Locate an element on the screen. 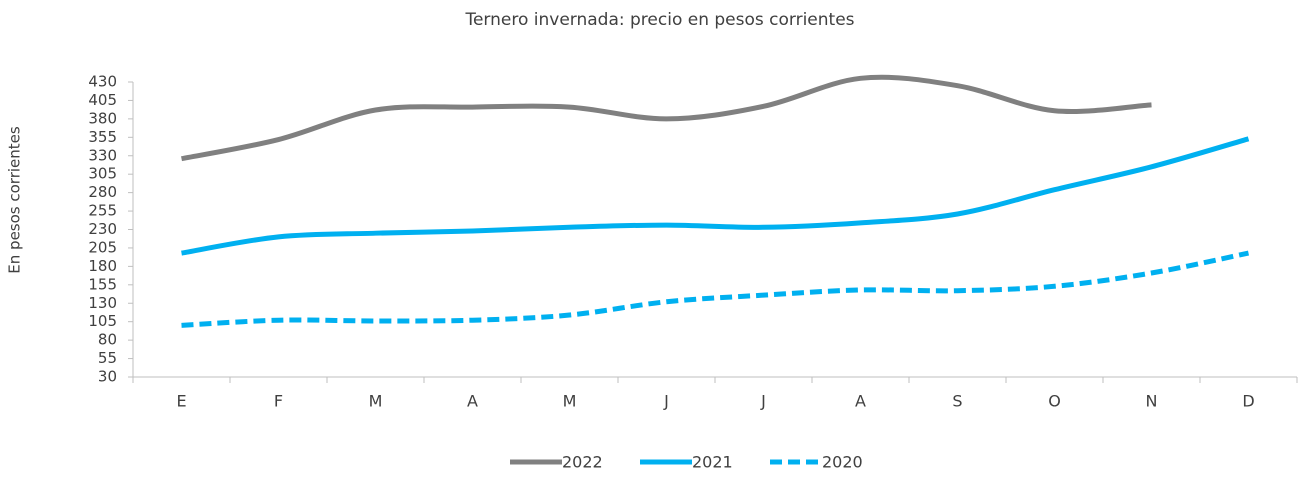  y-tick-label: 55 is located at coordinates (107, 358).